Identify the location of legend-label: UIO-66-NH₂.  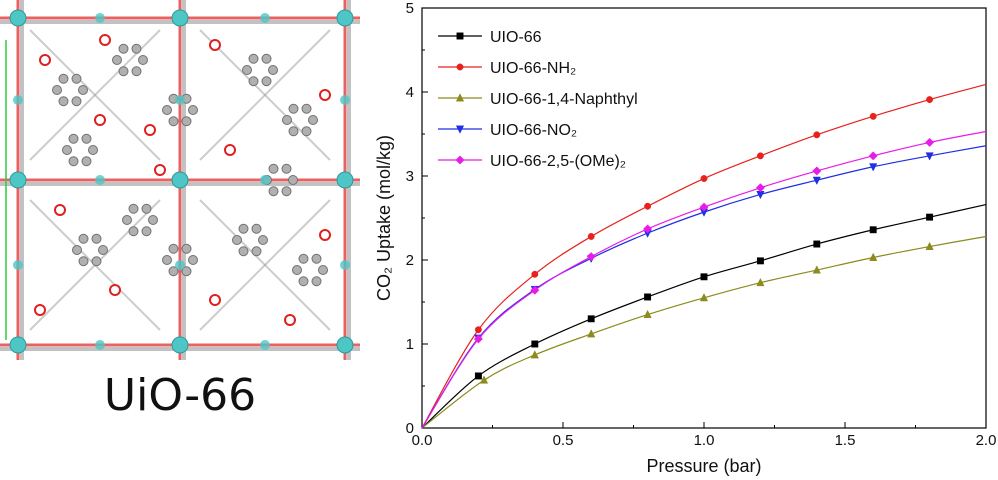
(533, 68).